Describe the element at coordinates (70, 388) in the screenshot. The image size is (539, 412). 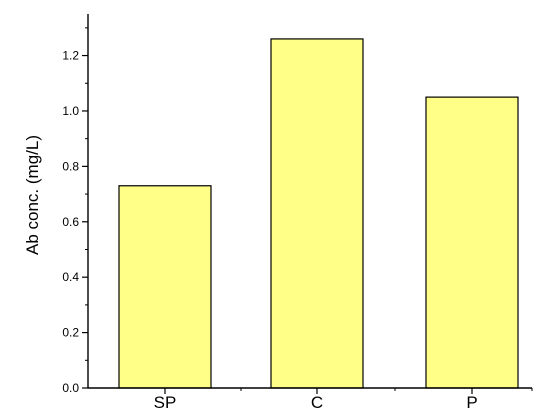
I see `y-tick-label: 0.0` at that location.